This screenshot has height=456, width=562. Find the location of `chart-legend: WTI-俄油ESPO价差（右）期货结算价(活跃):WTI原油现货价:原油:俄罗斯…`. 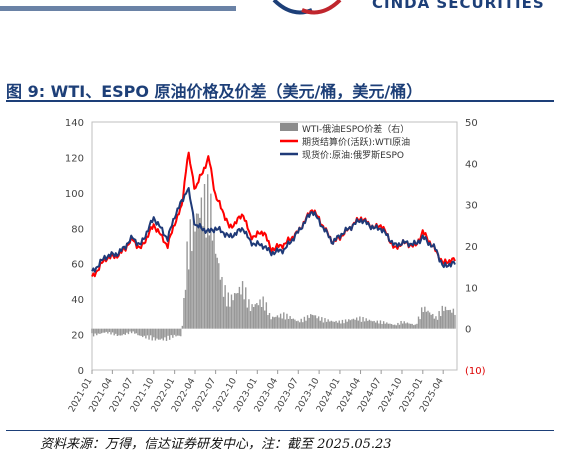

chart-legend: WTI-俄油ESPO价差（右）期货结算价(活跃):WTI原油现货价:原油:俄罗斯… is located at coordinates (345, 142).